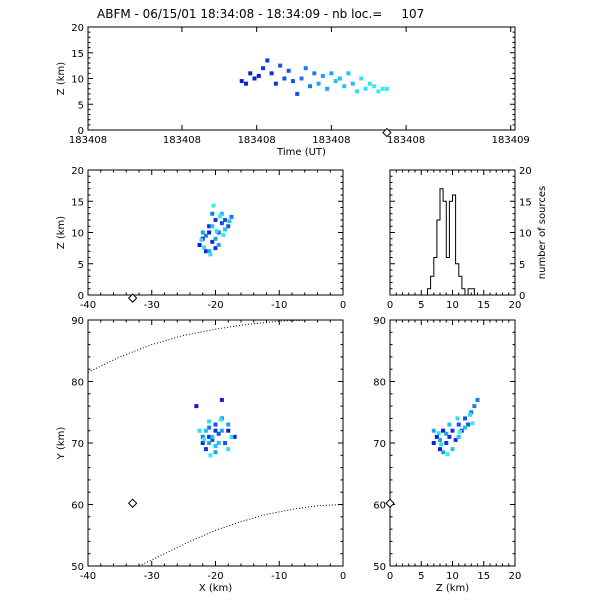 Image resolution: width=600 pixels, height=600 pixels. I want to click on x-tick-label: -10, so click(279, 576).